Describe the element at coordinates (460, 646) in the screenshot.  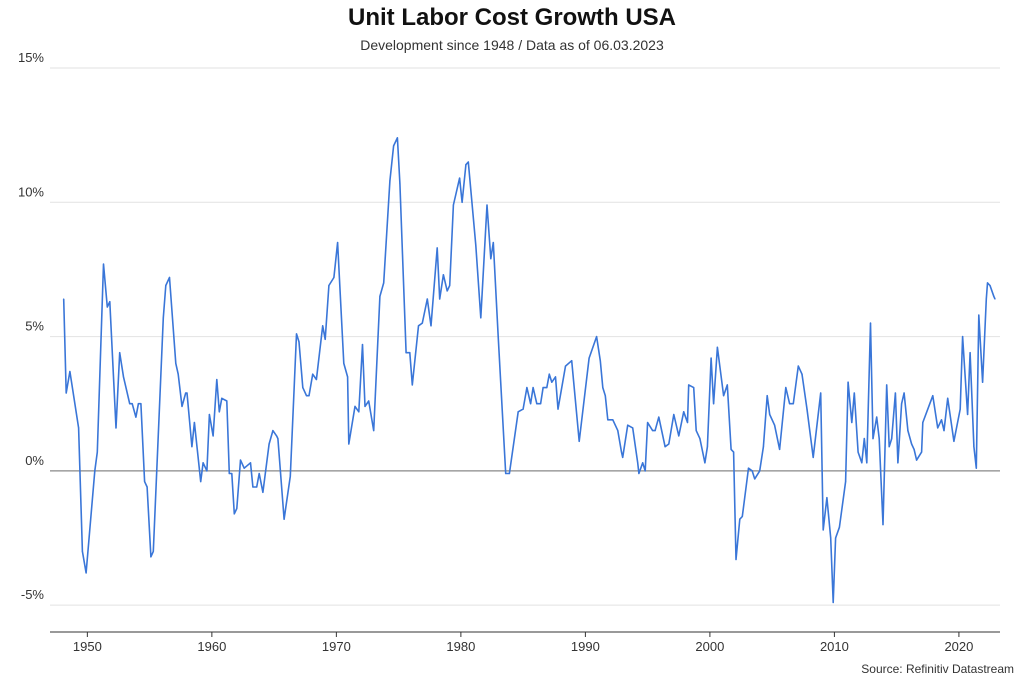
I see `x-tick-label: 1980` at that location.